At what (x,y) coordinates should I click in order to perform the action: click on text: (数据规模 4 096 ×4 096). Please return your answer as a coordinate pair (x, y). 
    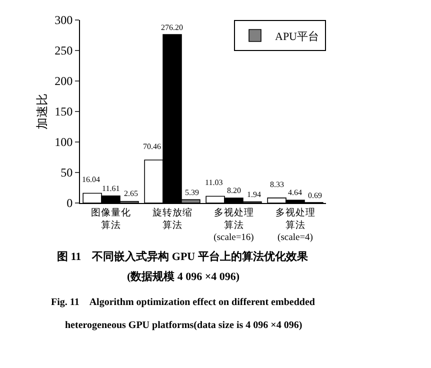
    Looking at the image, I should click on (183, 276).